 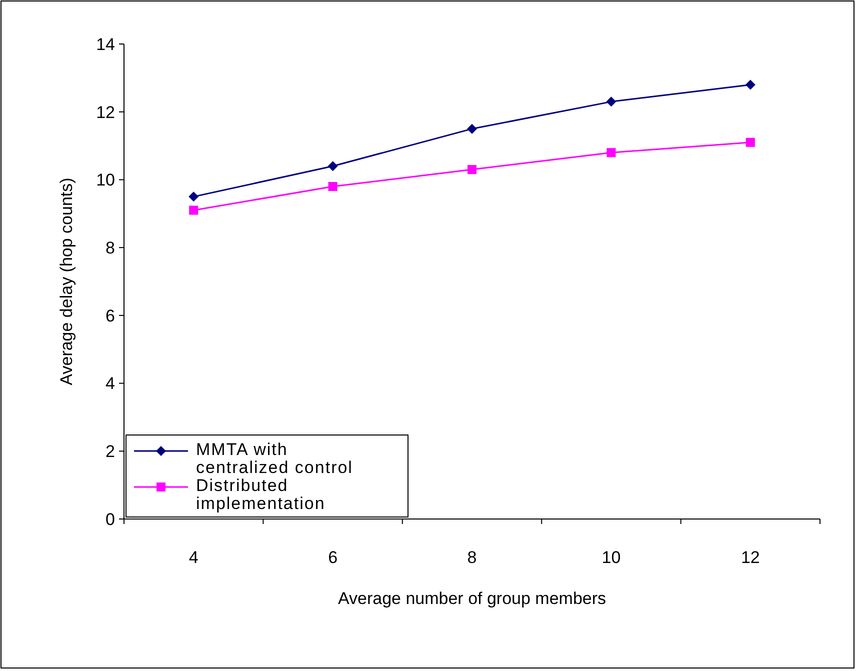 What do you see at coordinates (110, 519) in the screenshot?
I see `y-tick-label: 0` at bounding box center [110, 519].